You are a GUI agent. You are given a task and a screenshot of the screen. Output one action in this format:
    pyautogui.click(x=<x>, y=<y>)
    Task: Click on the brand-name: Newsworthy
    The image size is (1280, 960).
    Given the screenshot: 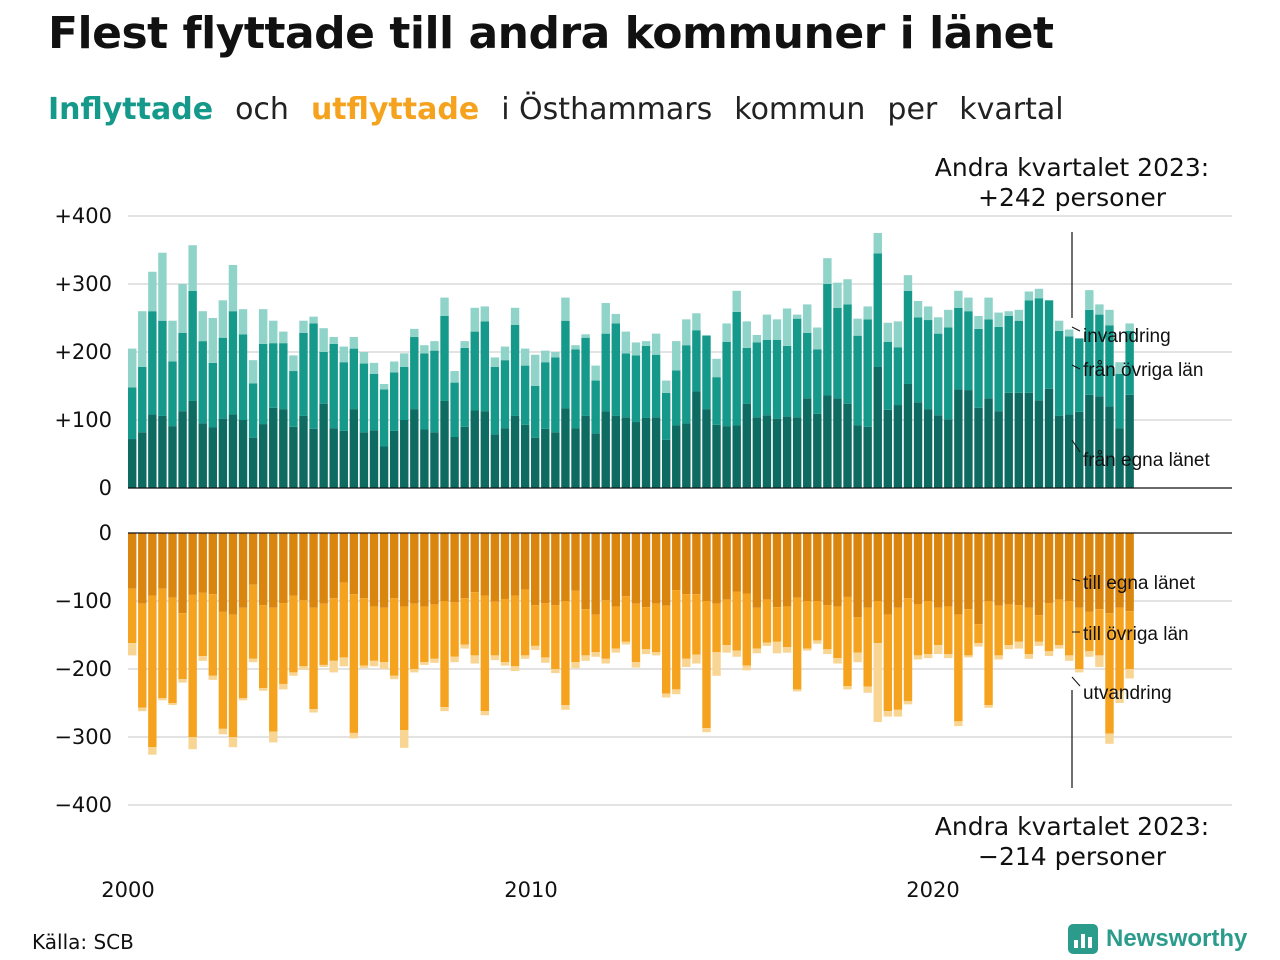 What is the action you would take?
    pyautogui.click(x=1177, y=938)
    